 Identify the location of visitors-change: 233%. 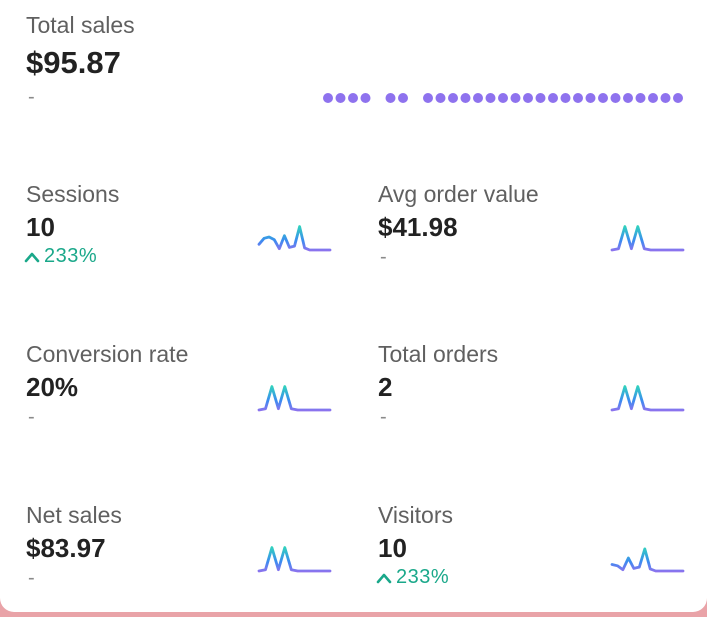
(412, 577).